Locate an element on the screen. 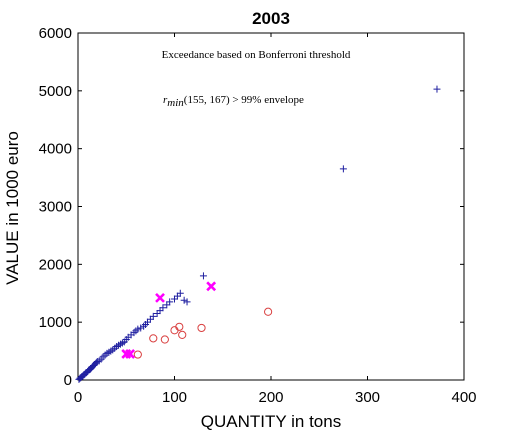 Image resolution: width=512 pixels, height=432 pixels. annotation-line-2: rmin(155, 167) > 99% envelope is located at coordinates (233, 101).